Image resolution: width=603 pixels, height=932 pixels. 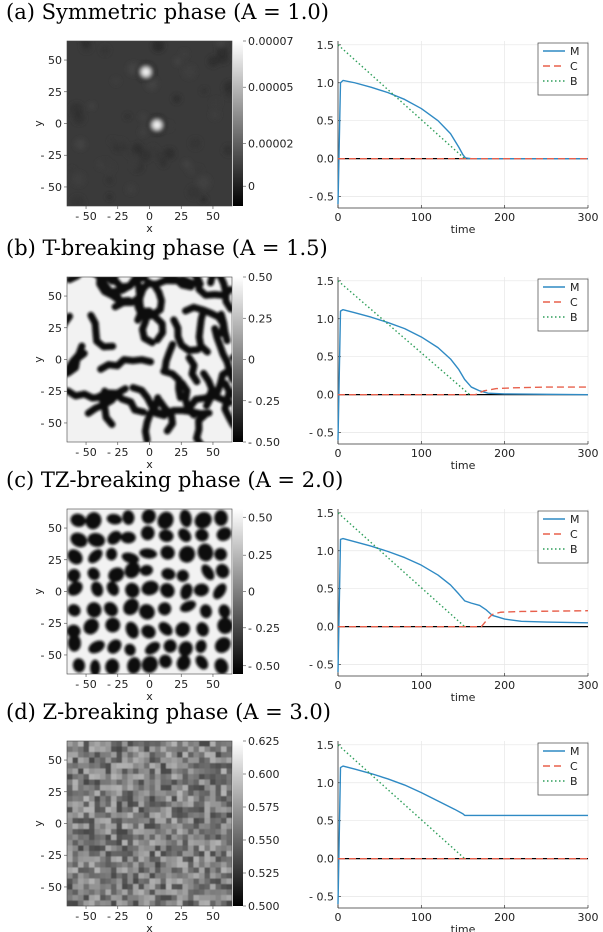 What do you see at coordinates (575, 519) in the screenshot?
I see `legend-label: M` at bounding box center [575, 519].